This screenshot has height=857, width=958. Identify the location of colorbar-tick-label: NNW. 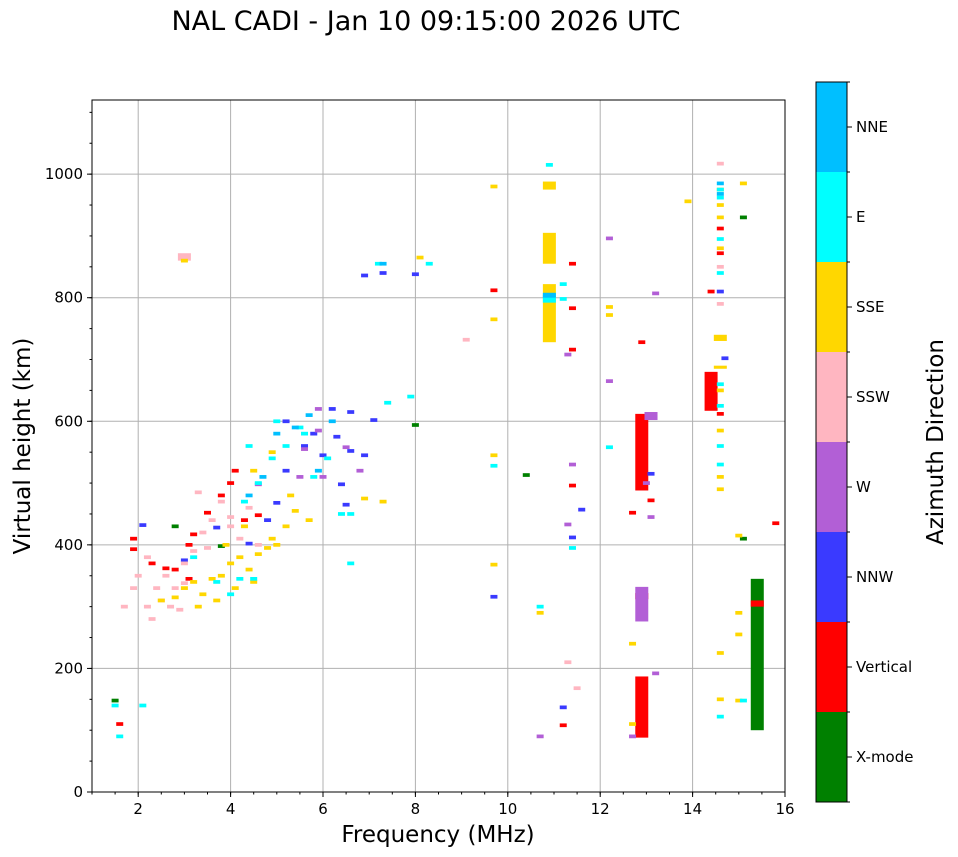
(874, 577).